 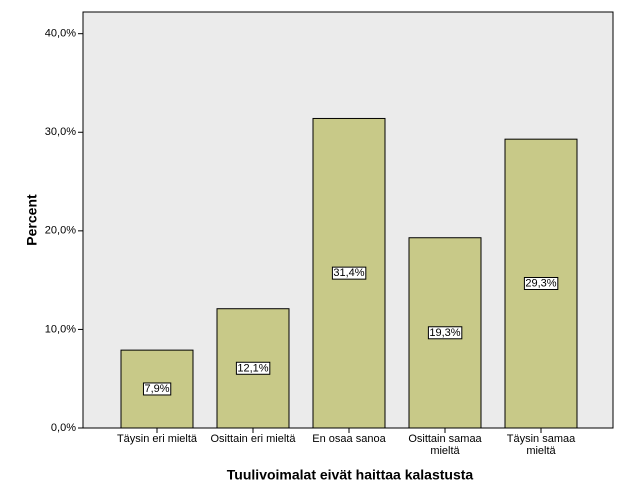 What do you see at coordinates (60, 132) in the screenshot?
I see `y-tick-label: 30,0%` at bounding box center [60, 132].